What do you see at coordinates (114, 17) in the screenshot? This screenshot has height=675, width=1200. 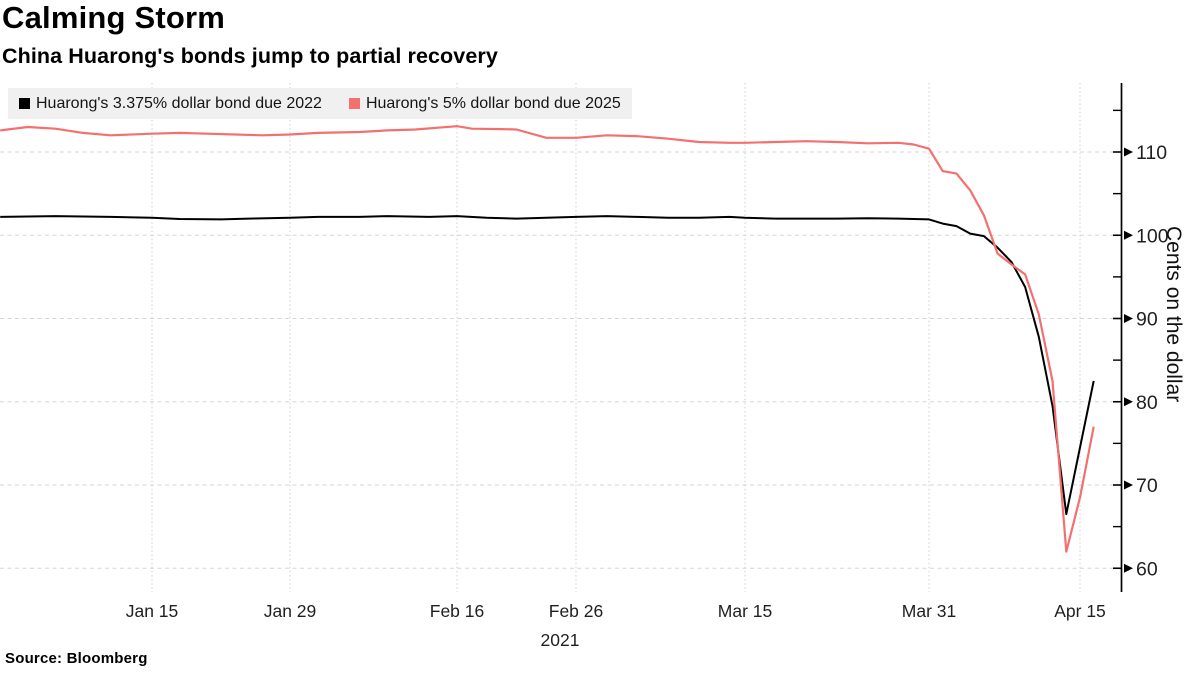 I see `chart-title: Calming Storm` at bounding box center [114, 17].